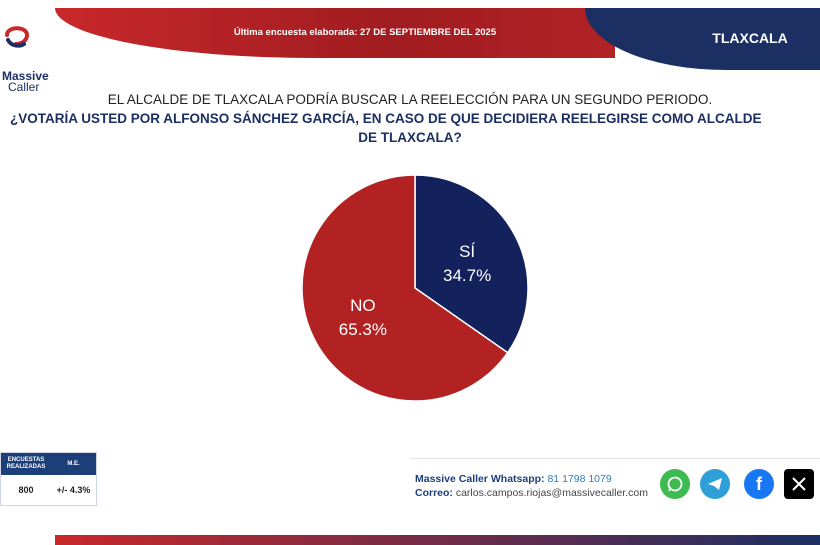 The image size is (820, 545). I want to click on whatsapp-number: 81 1798 1079, so click(579, 479).